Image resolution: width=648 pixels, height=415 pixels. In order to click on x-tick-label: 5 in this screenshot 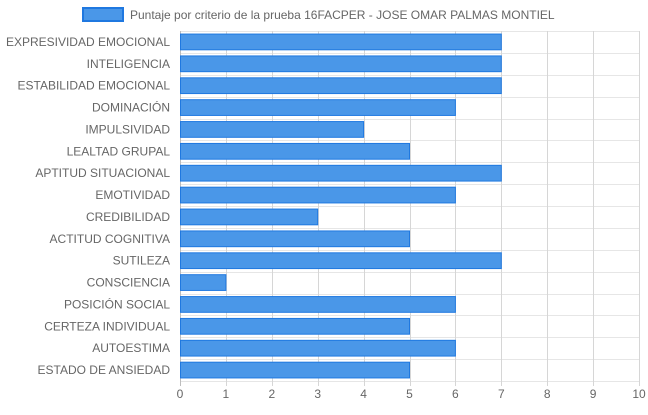, I will do `click(409, 394)`.